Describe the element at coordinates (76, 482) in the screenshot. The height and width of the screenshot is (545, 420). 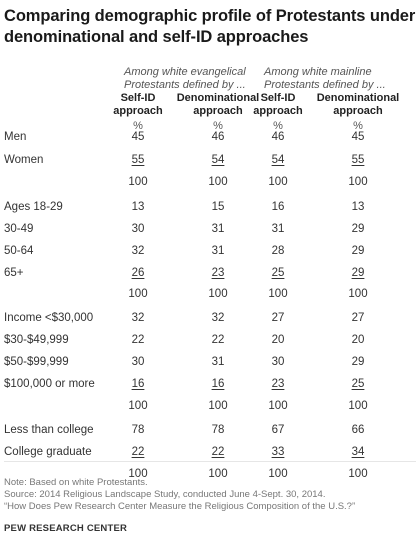
I see `note-text: Note: Based on white Protestants.` at that location.